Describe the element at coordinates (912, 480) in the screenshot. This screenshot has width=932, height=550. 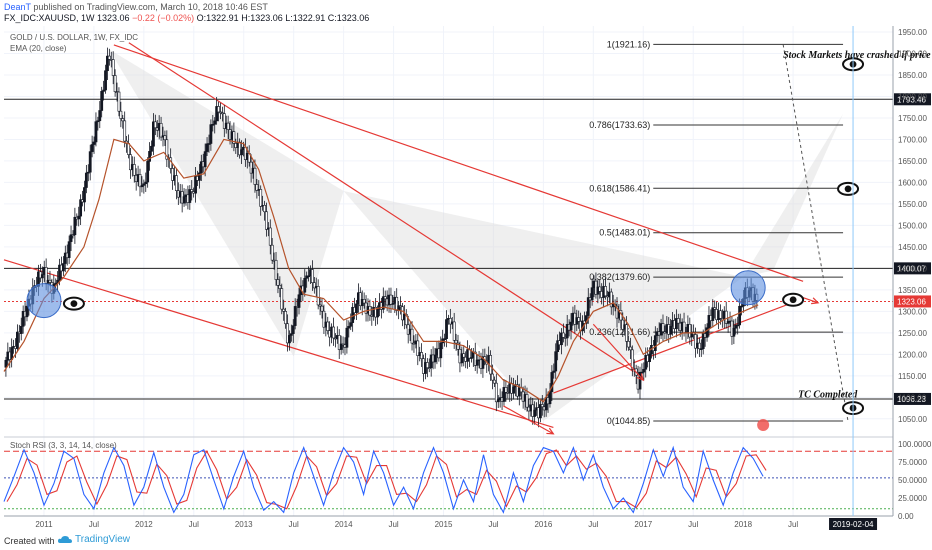
I see `osc-tick-label: 50.0000` at that location.